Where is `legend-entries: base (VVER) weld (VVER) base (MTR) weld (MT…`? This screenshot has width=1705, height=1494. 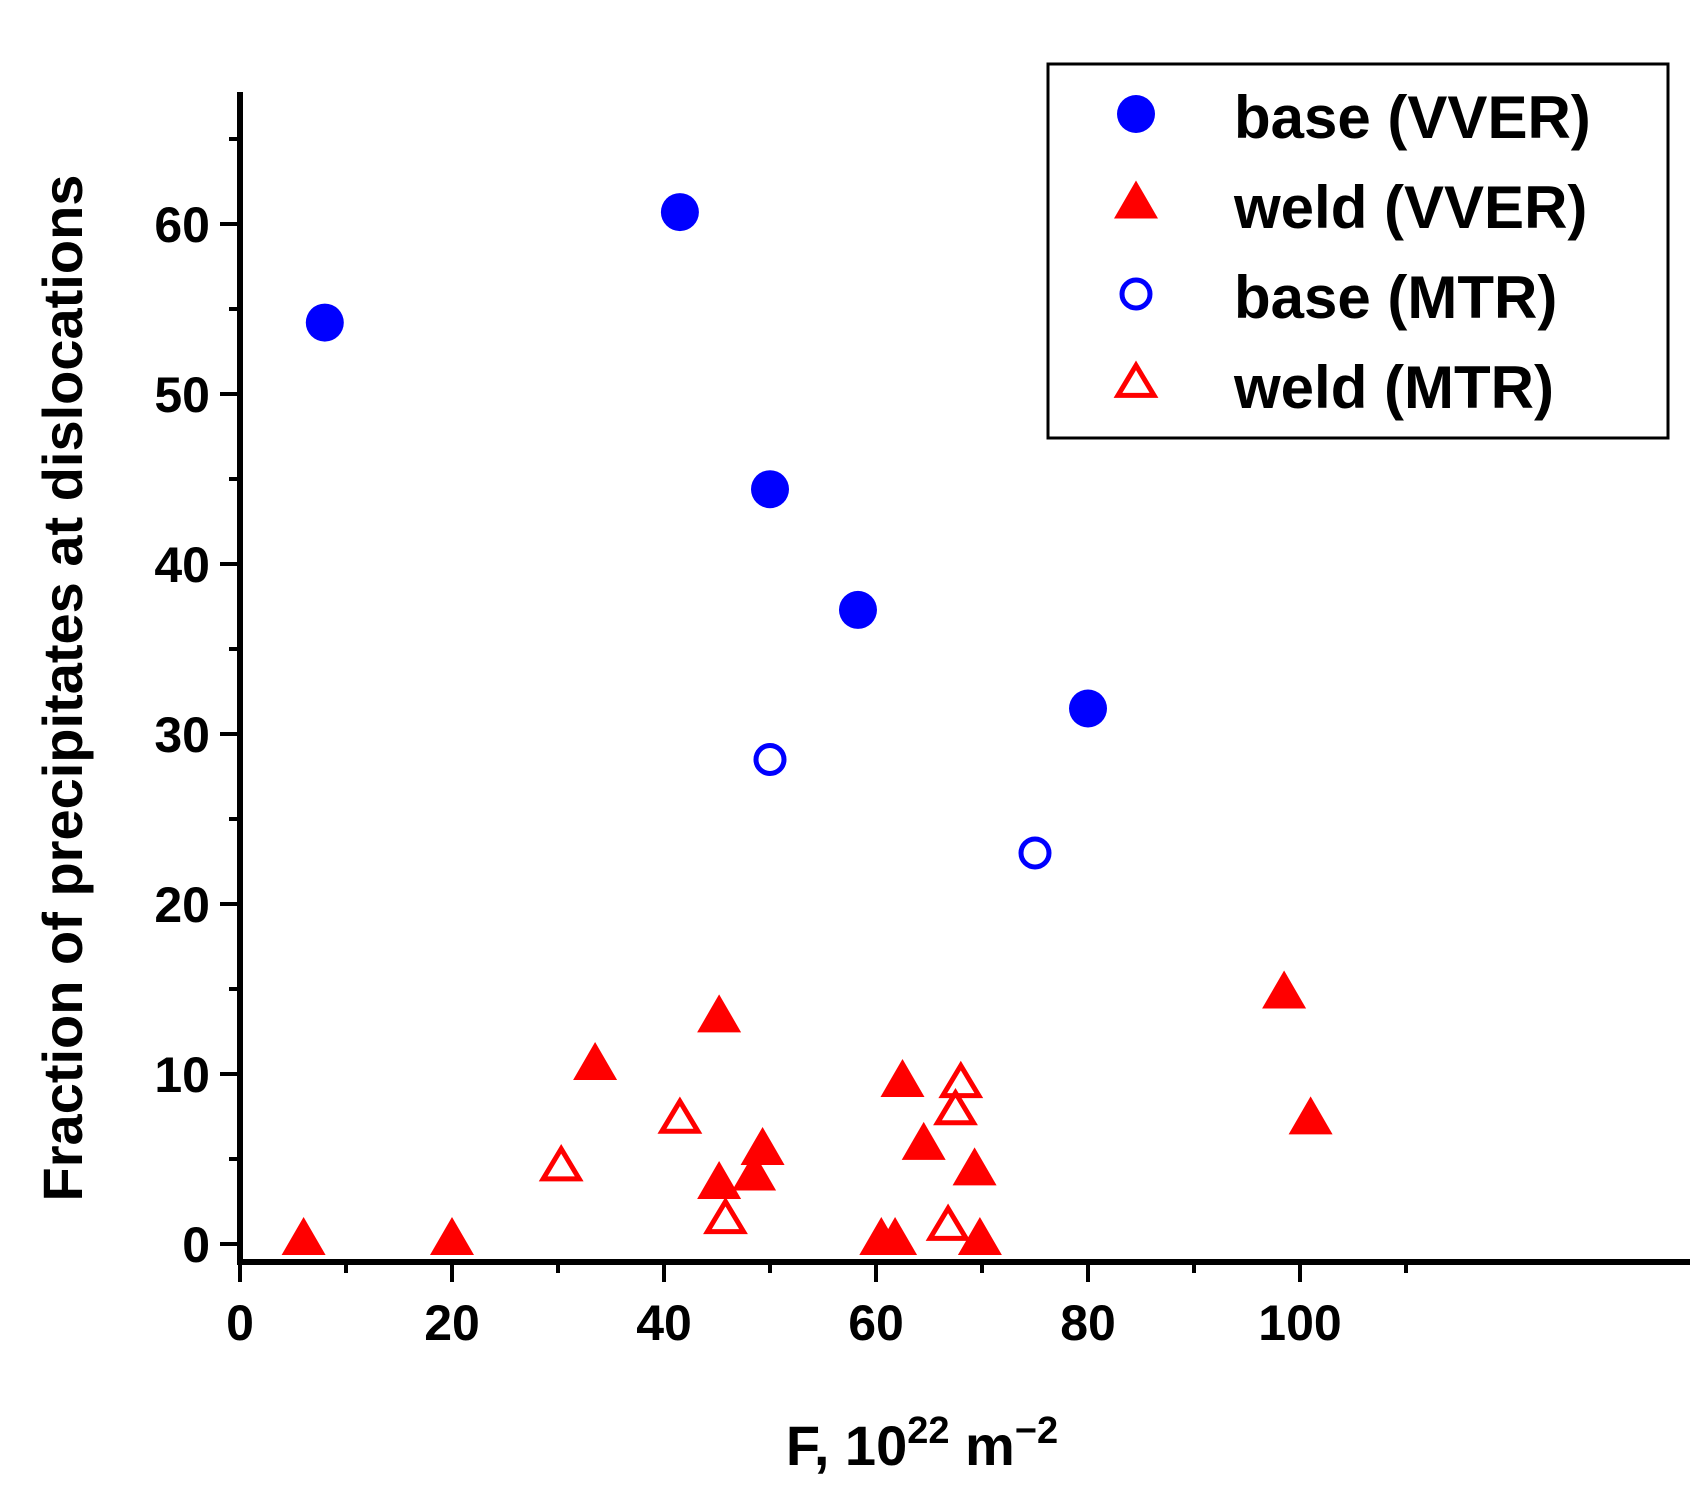 legend-entries: base (VVER) weld (VVER) base (MTR) weld (MT… is located at coordinates (1352, 252).